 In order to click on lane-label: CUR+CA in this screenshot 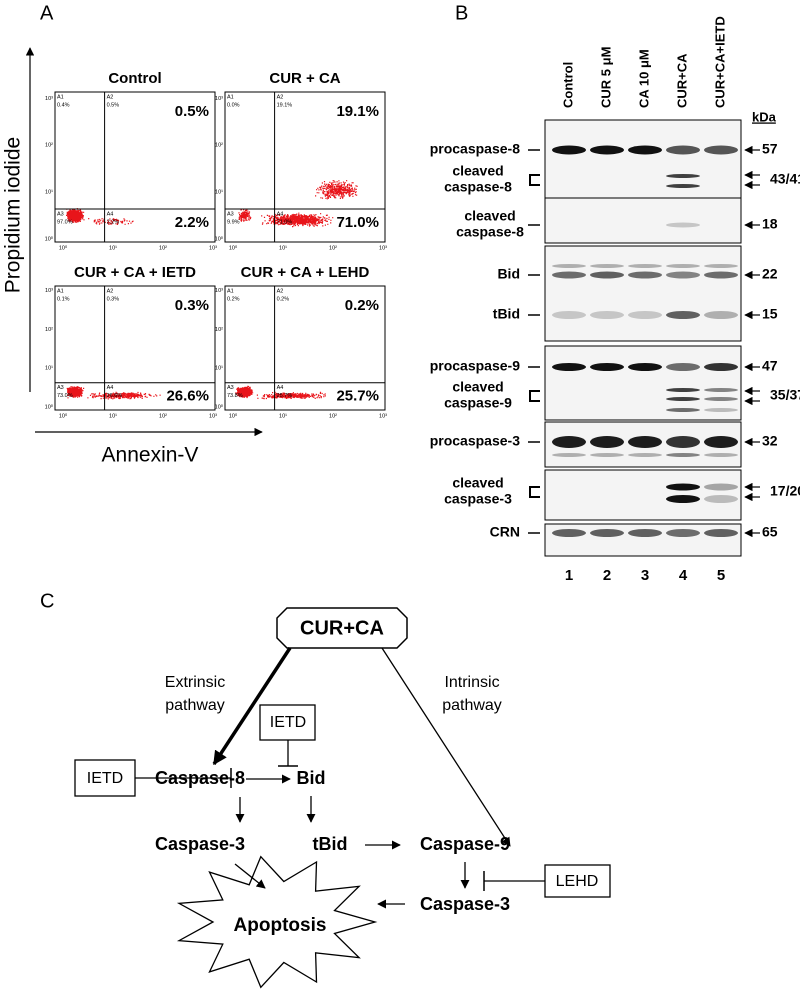, I will do `click(681, 80)`.